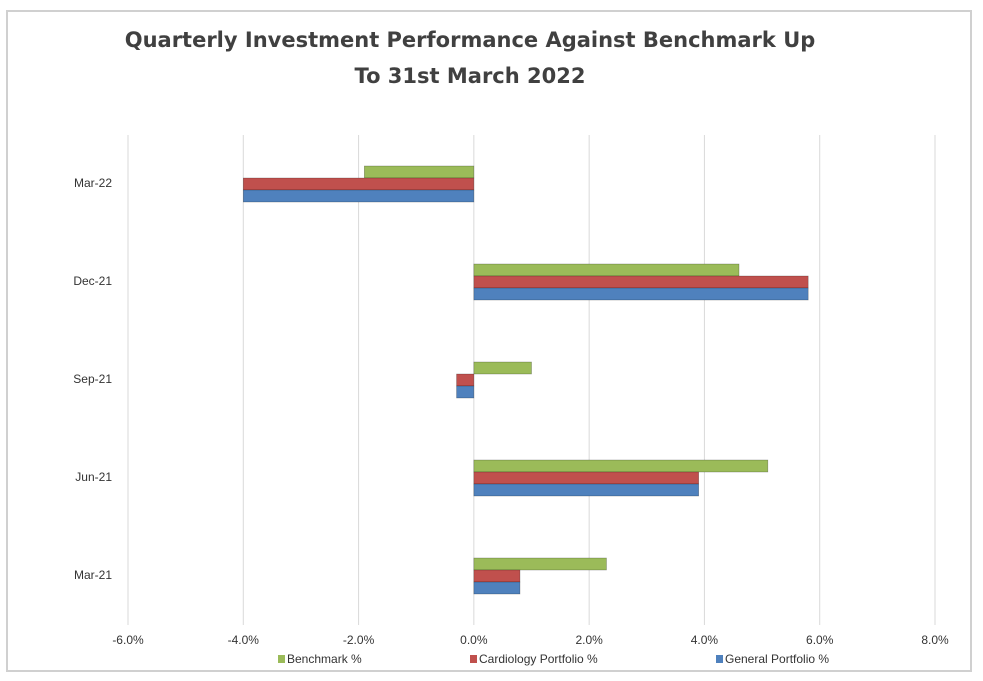  What do you see at coordinates (92, 281) in the screenshot?
I see `y-tick-label: Dec-21` at bounding box center [92, 281].